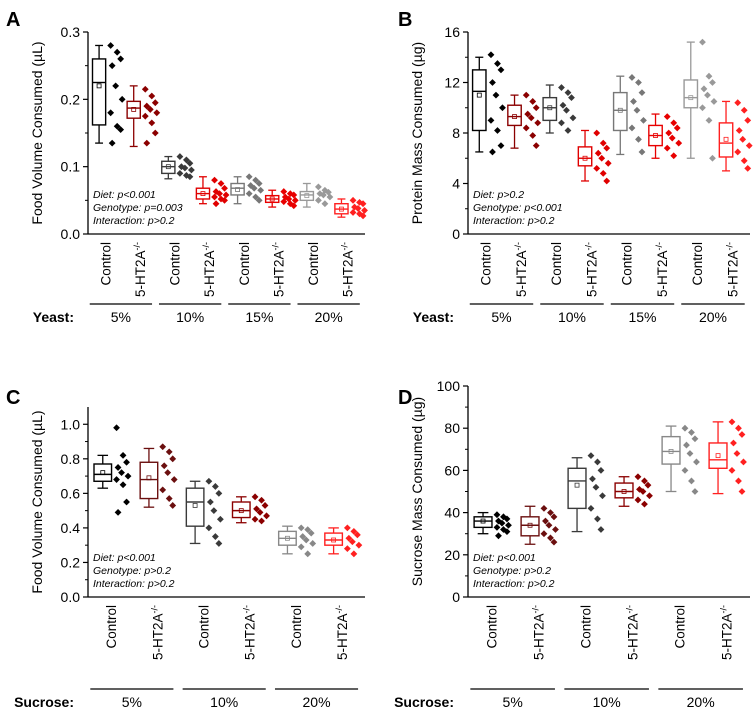 This screenshot has height=720, width=754. Describe the element at coordinates (124, 558) in the screenshot. I see `stats-line: Diet: p<0.001` at that location.